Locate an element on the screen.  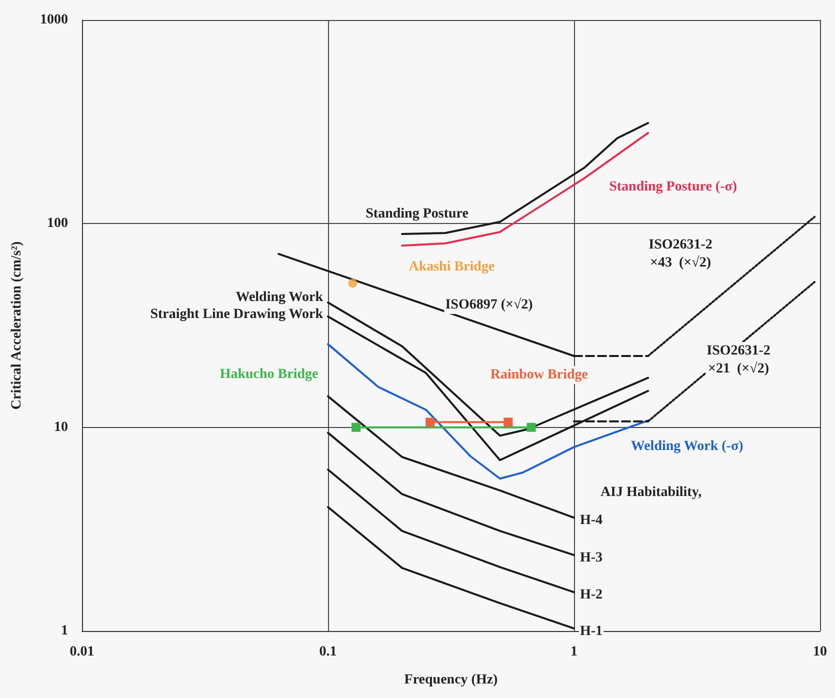
series-label: Standing Posture is located at coordinates (417, 214).